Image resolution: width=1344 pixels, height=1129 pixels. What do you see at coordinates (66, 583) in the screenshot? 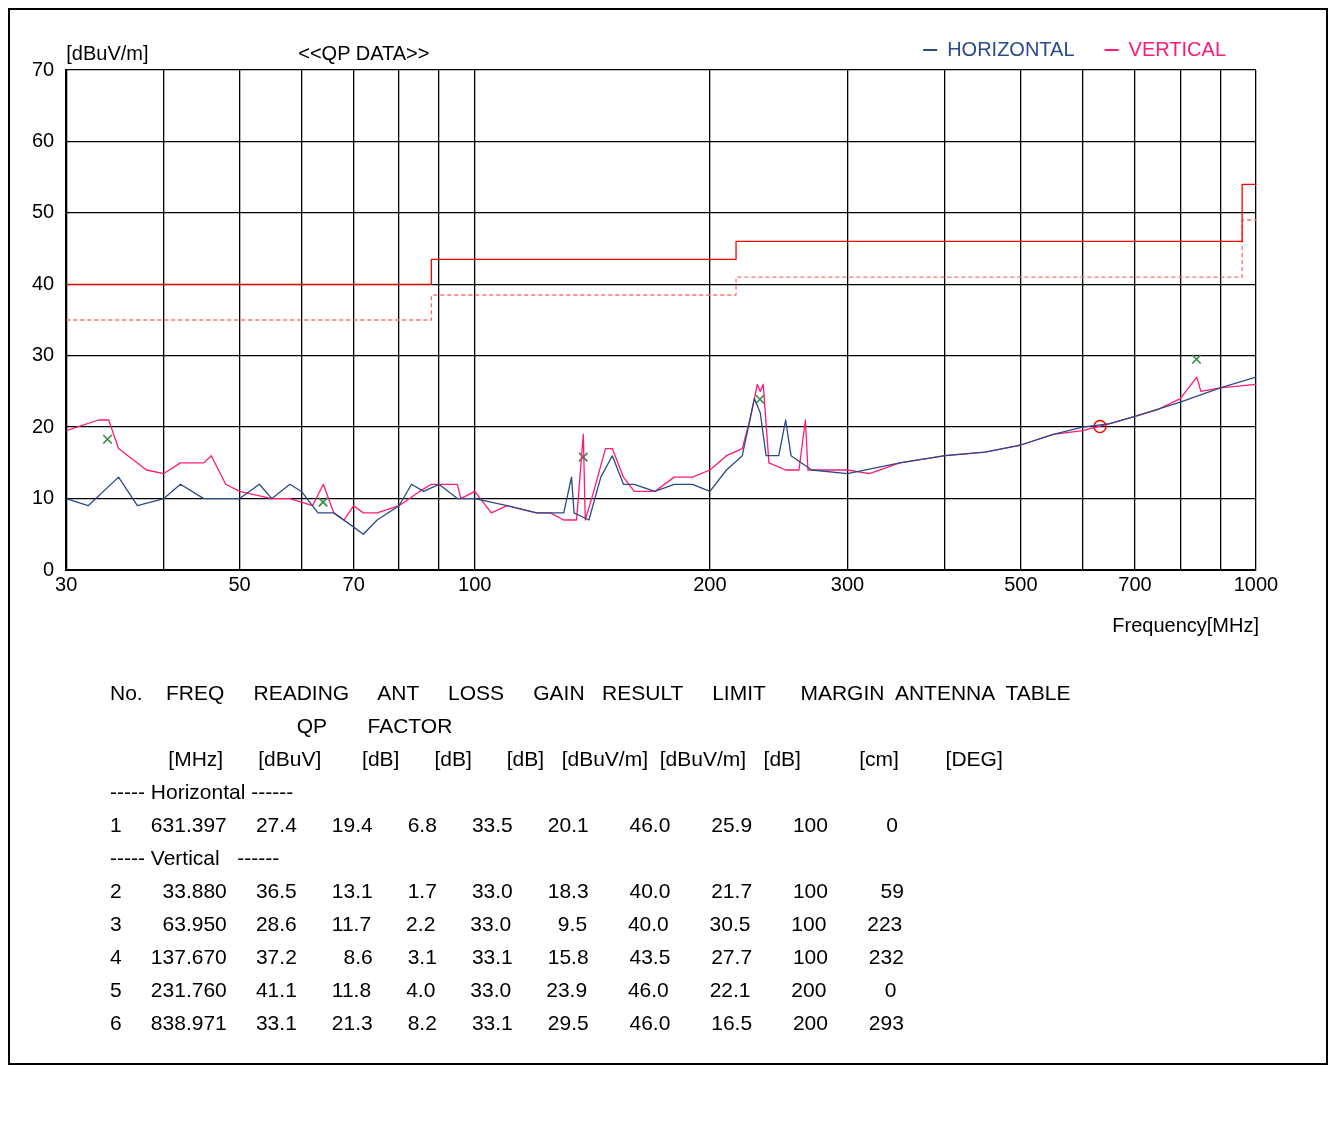
I see `x-tick-label: 30` at bounding box center [66, 583].